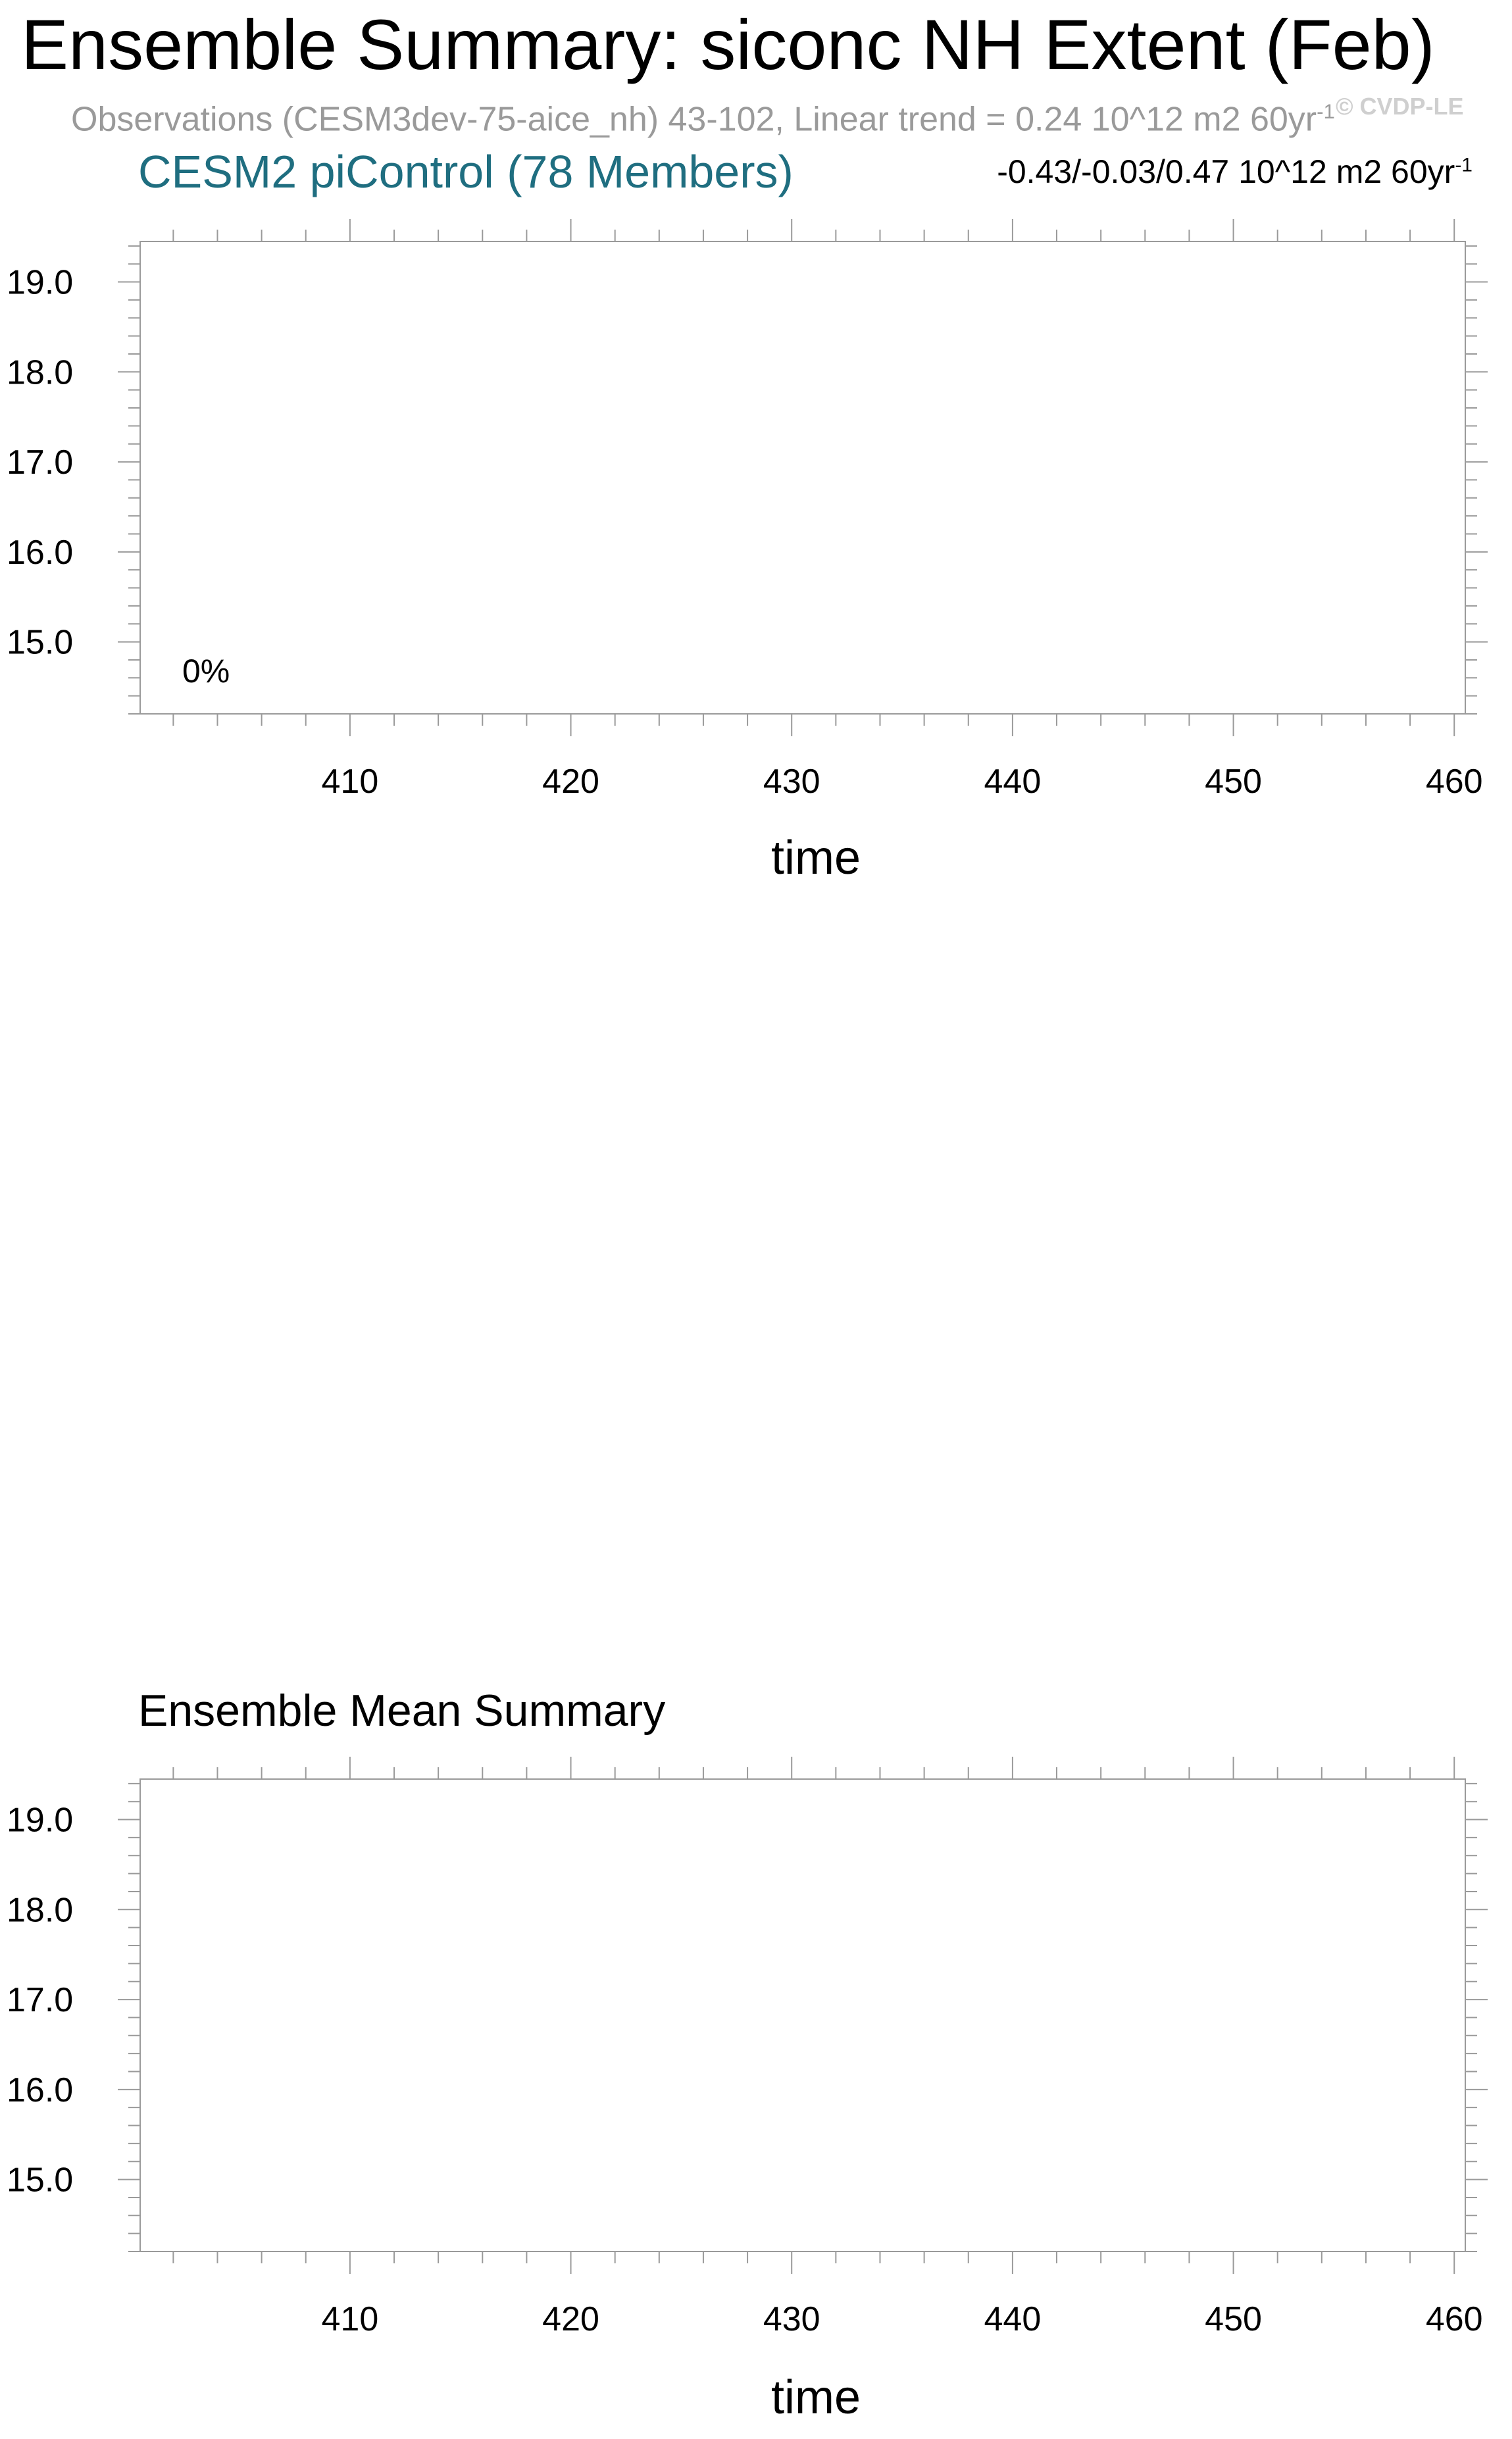  I want to click on subtitle-superscript: -1, so click(1326, 111).